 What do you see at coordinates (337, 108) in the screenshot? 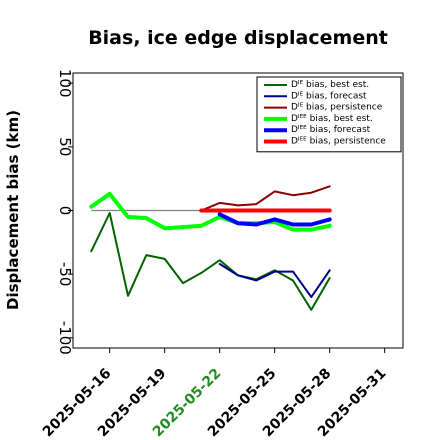
I see `legend-label-2: Dᴵᴱ bias, persistence` at bounding box center [337, 108].